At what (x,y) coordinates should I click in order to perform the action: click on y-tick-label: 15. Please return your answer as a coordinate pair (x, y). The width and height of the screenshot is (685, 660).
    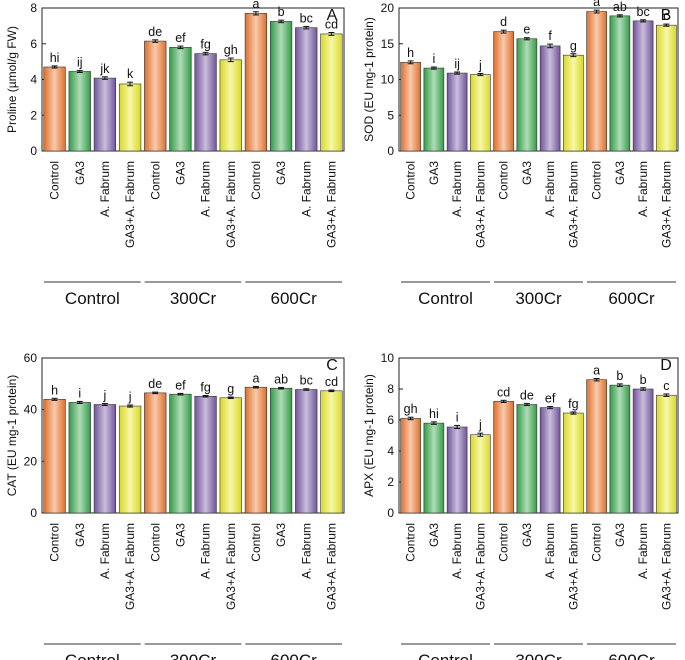
    Looking at the image, I should click on (388, 44).